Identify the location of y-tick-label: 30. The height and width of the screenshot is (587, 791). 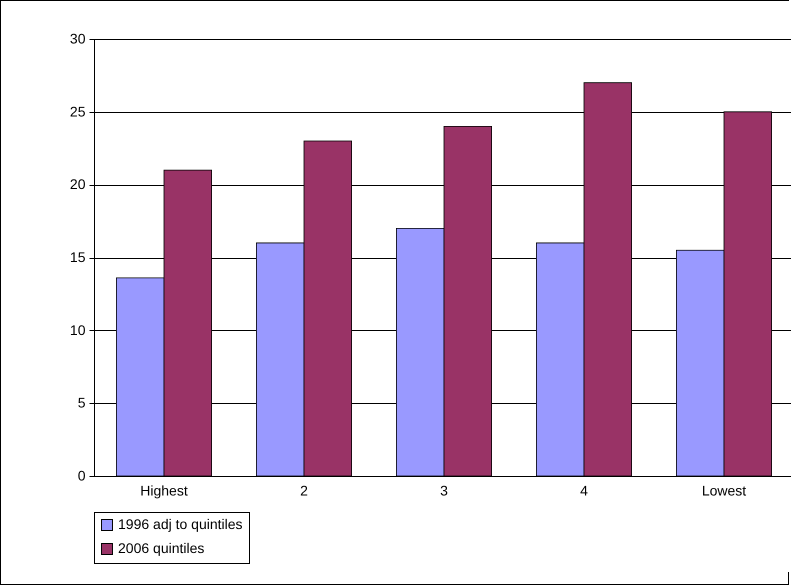
(78, 38).